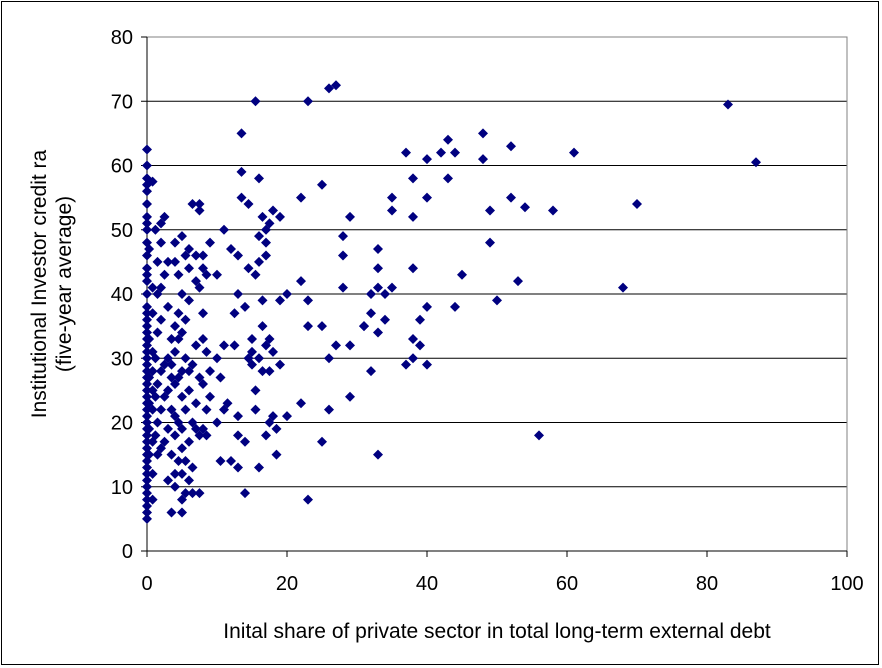  What do you see at coordinates (846, 584) in the screenshot?
I see `x-tick-label-100: 100` at bounding box center [846, 584].